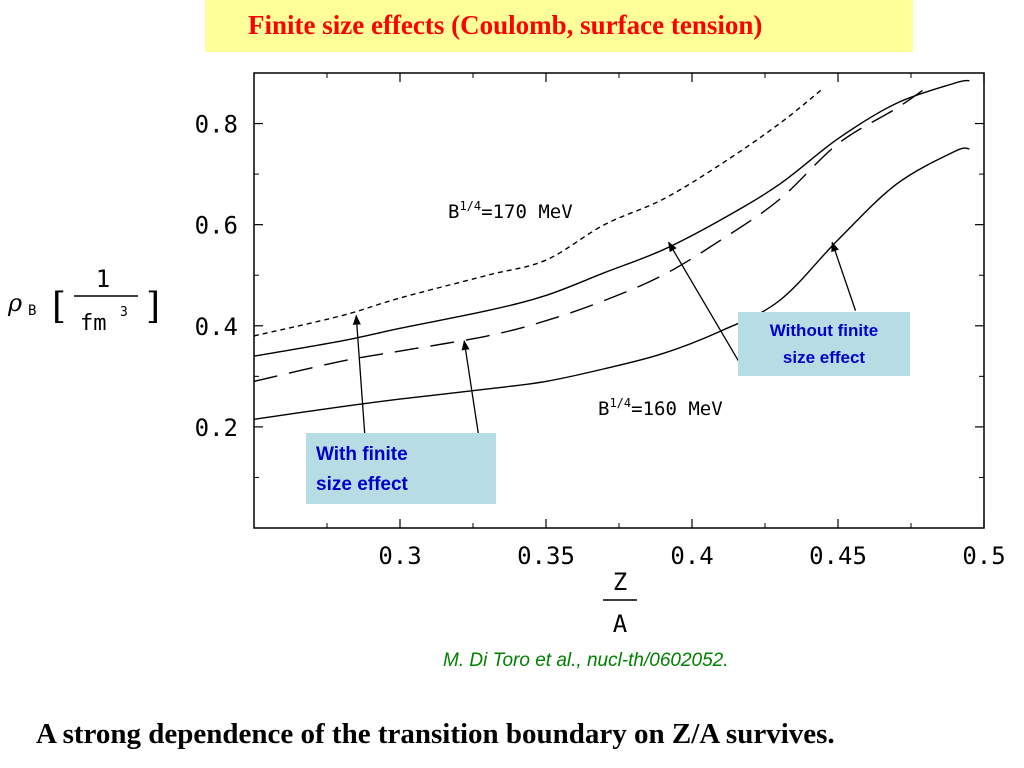  What do you see at coordinates (103, 279) in the screenshot?
I see `svg-text: 1` at bounding box center [103, 279].